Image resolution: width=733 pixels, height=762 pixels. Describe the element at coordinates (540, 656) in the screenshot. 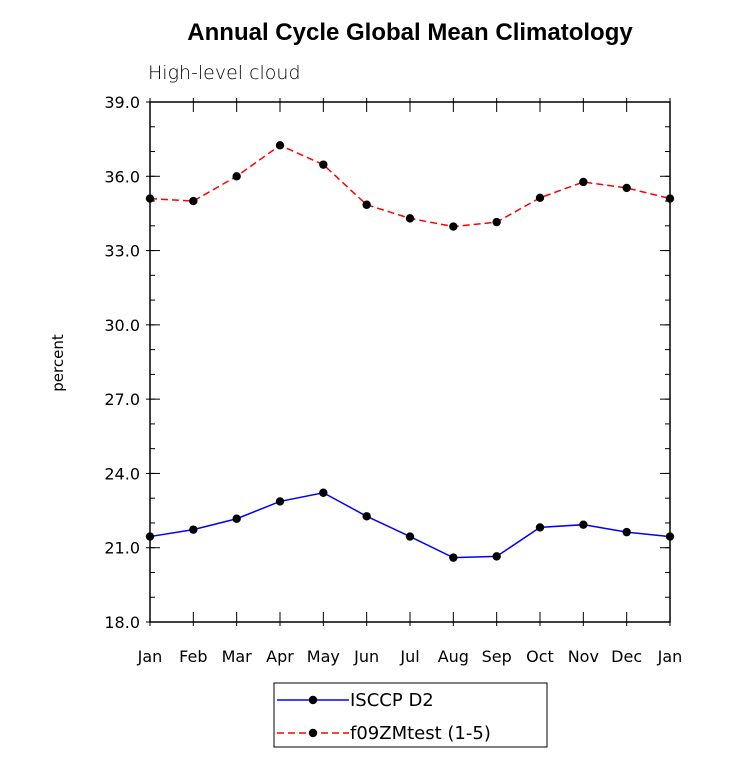

I see `x-tick-label: Oct` at that location.